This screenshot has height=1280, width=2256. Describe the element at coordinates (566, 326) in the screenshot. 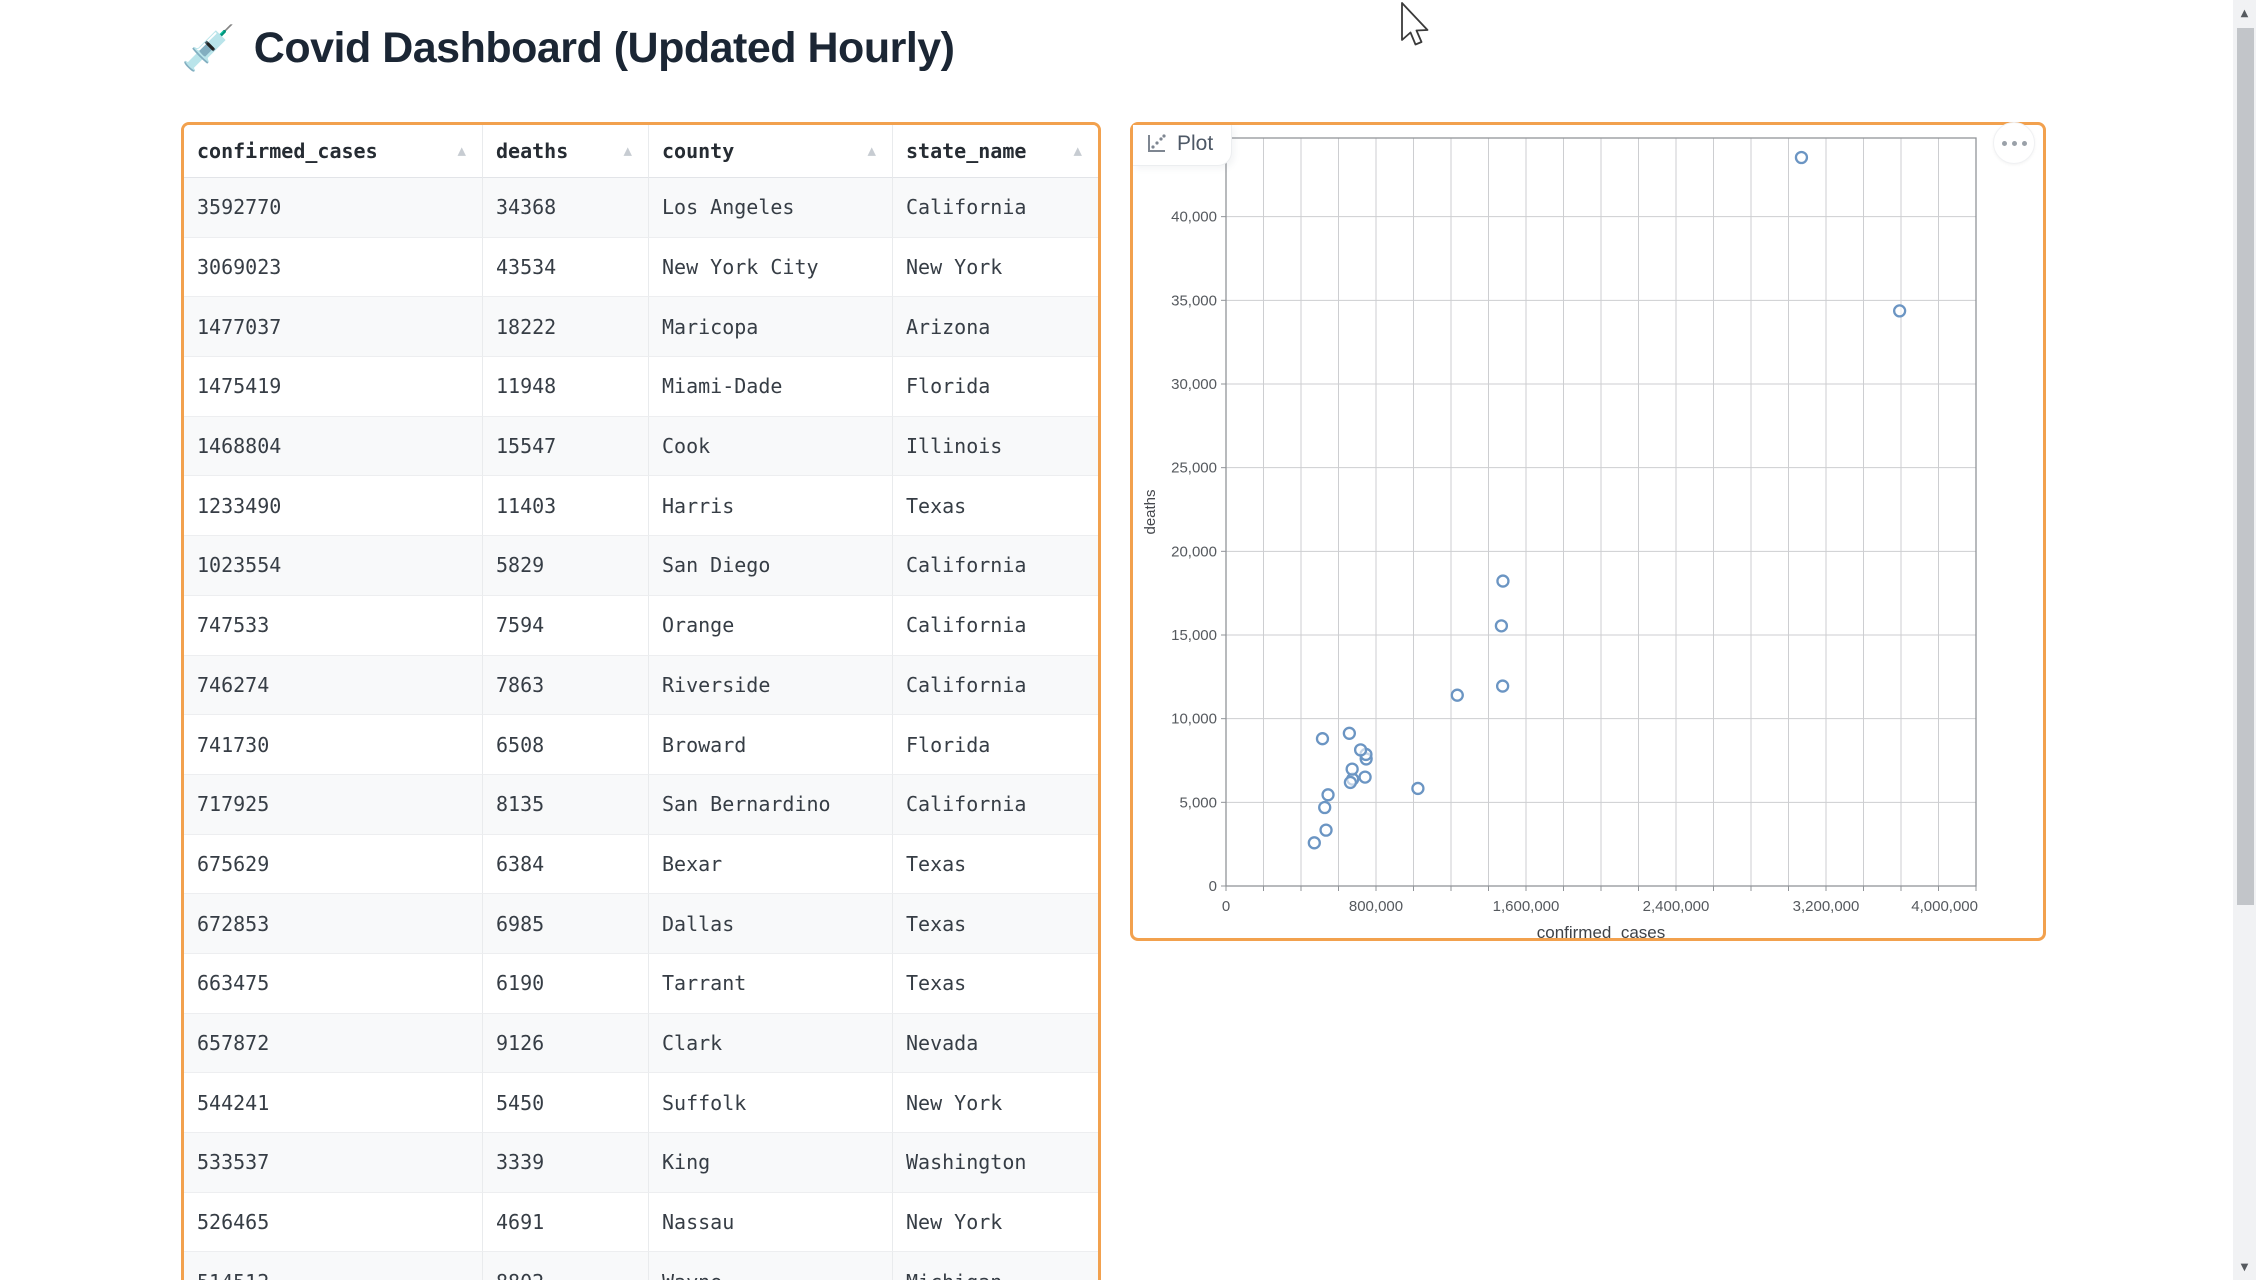

I see `table-cell: 18222` at that location.